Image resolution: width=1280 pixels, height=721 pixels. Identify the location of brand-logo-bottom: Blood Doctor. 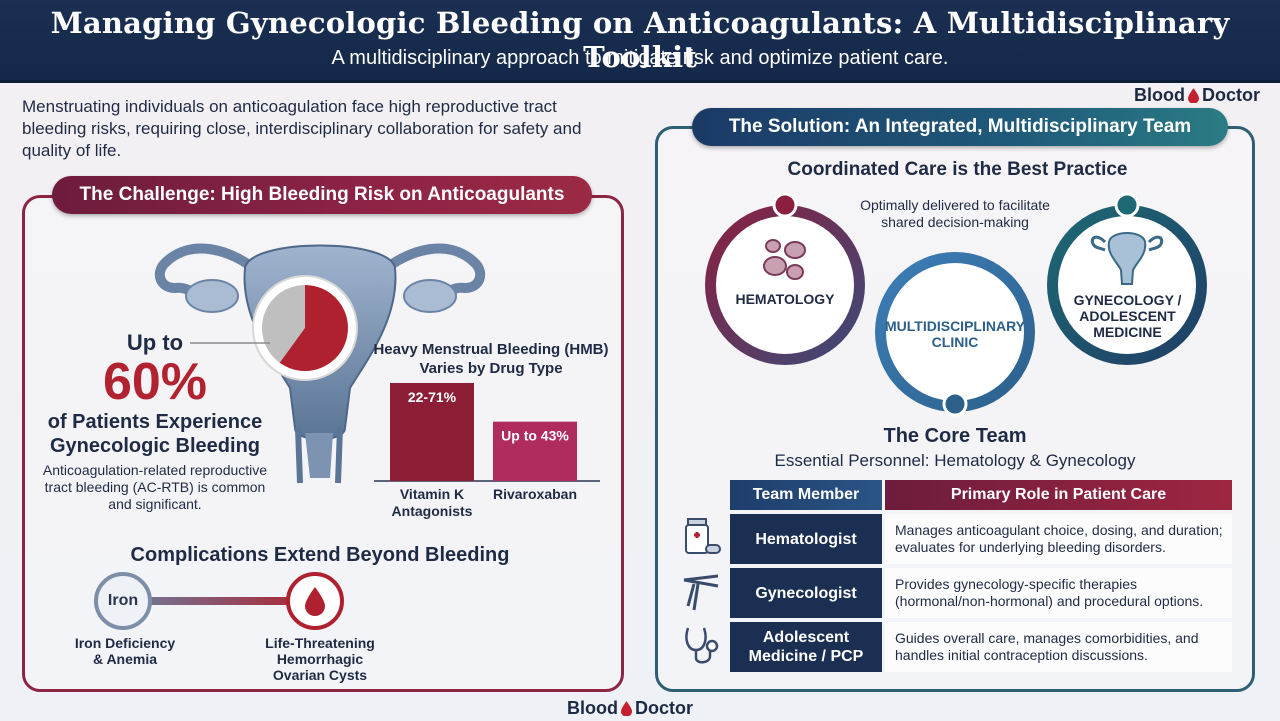
(630, 708).